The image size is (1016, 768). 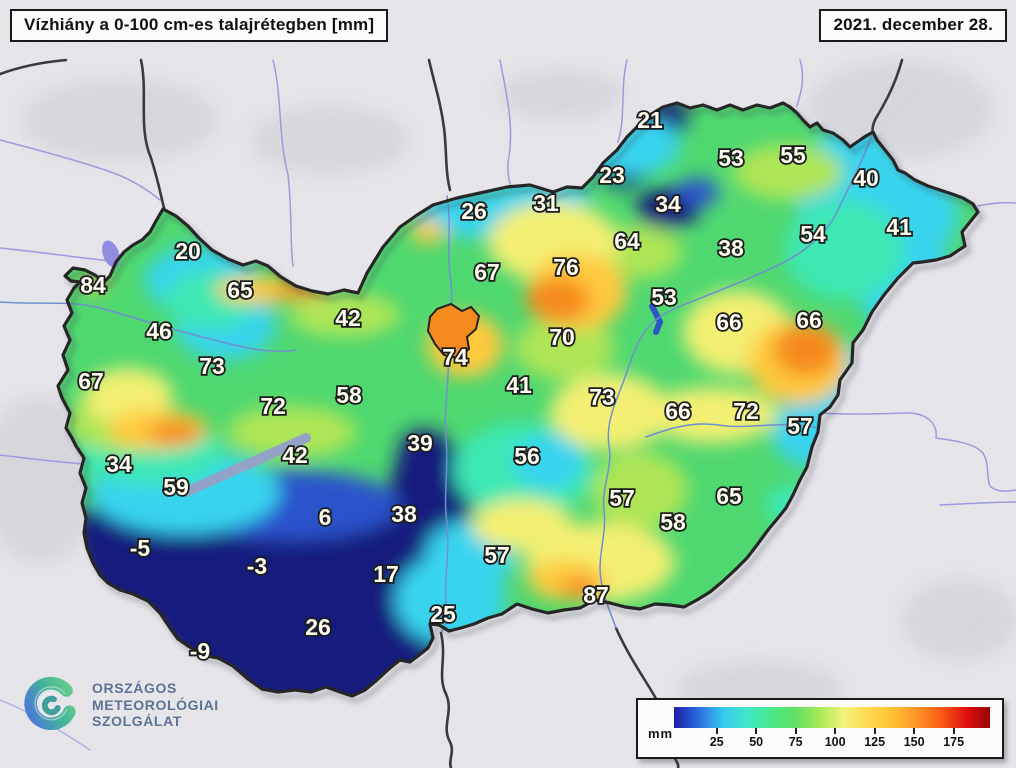 I want to click on legend-tick-label: 150, so click(x=914, y=742).